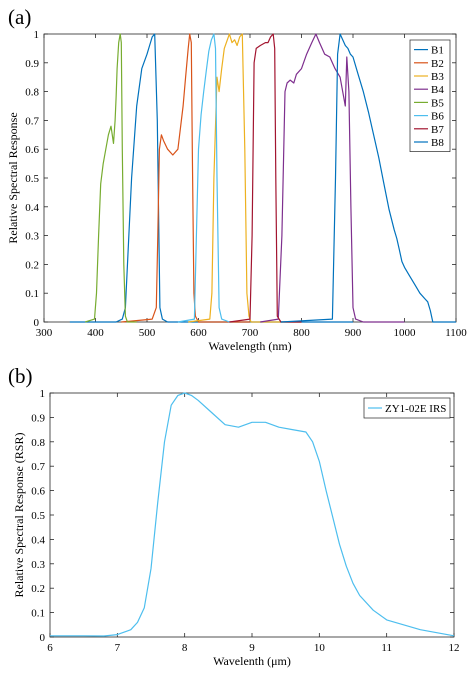 The image size is (474, 675). I want to click on y-axis-label: Relative Spectral Response, so click(13, 177).